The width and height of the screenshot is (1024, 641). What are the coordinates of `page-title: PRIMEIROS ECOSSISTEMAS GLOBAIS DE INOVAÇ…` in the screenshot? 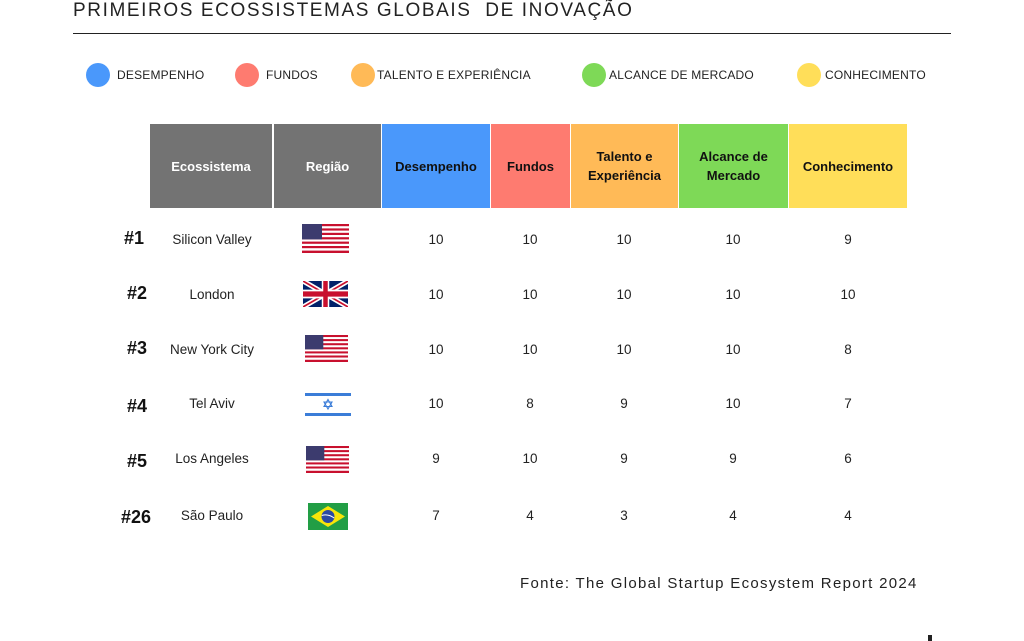 It's located at (353, 10).